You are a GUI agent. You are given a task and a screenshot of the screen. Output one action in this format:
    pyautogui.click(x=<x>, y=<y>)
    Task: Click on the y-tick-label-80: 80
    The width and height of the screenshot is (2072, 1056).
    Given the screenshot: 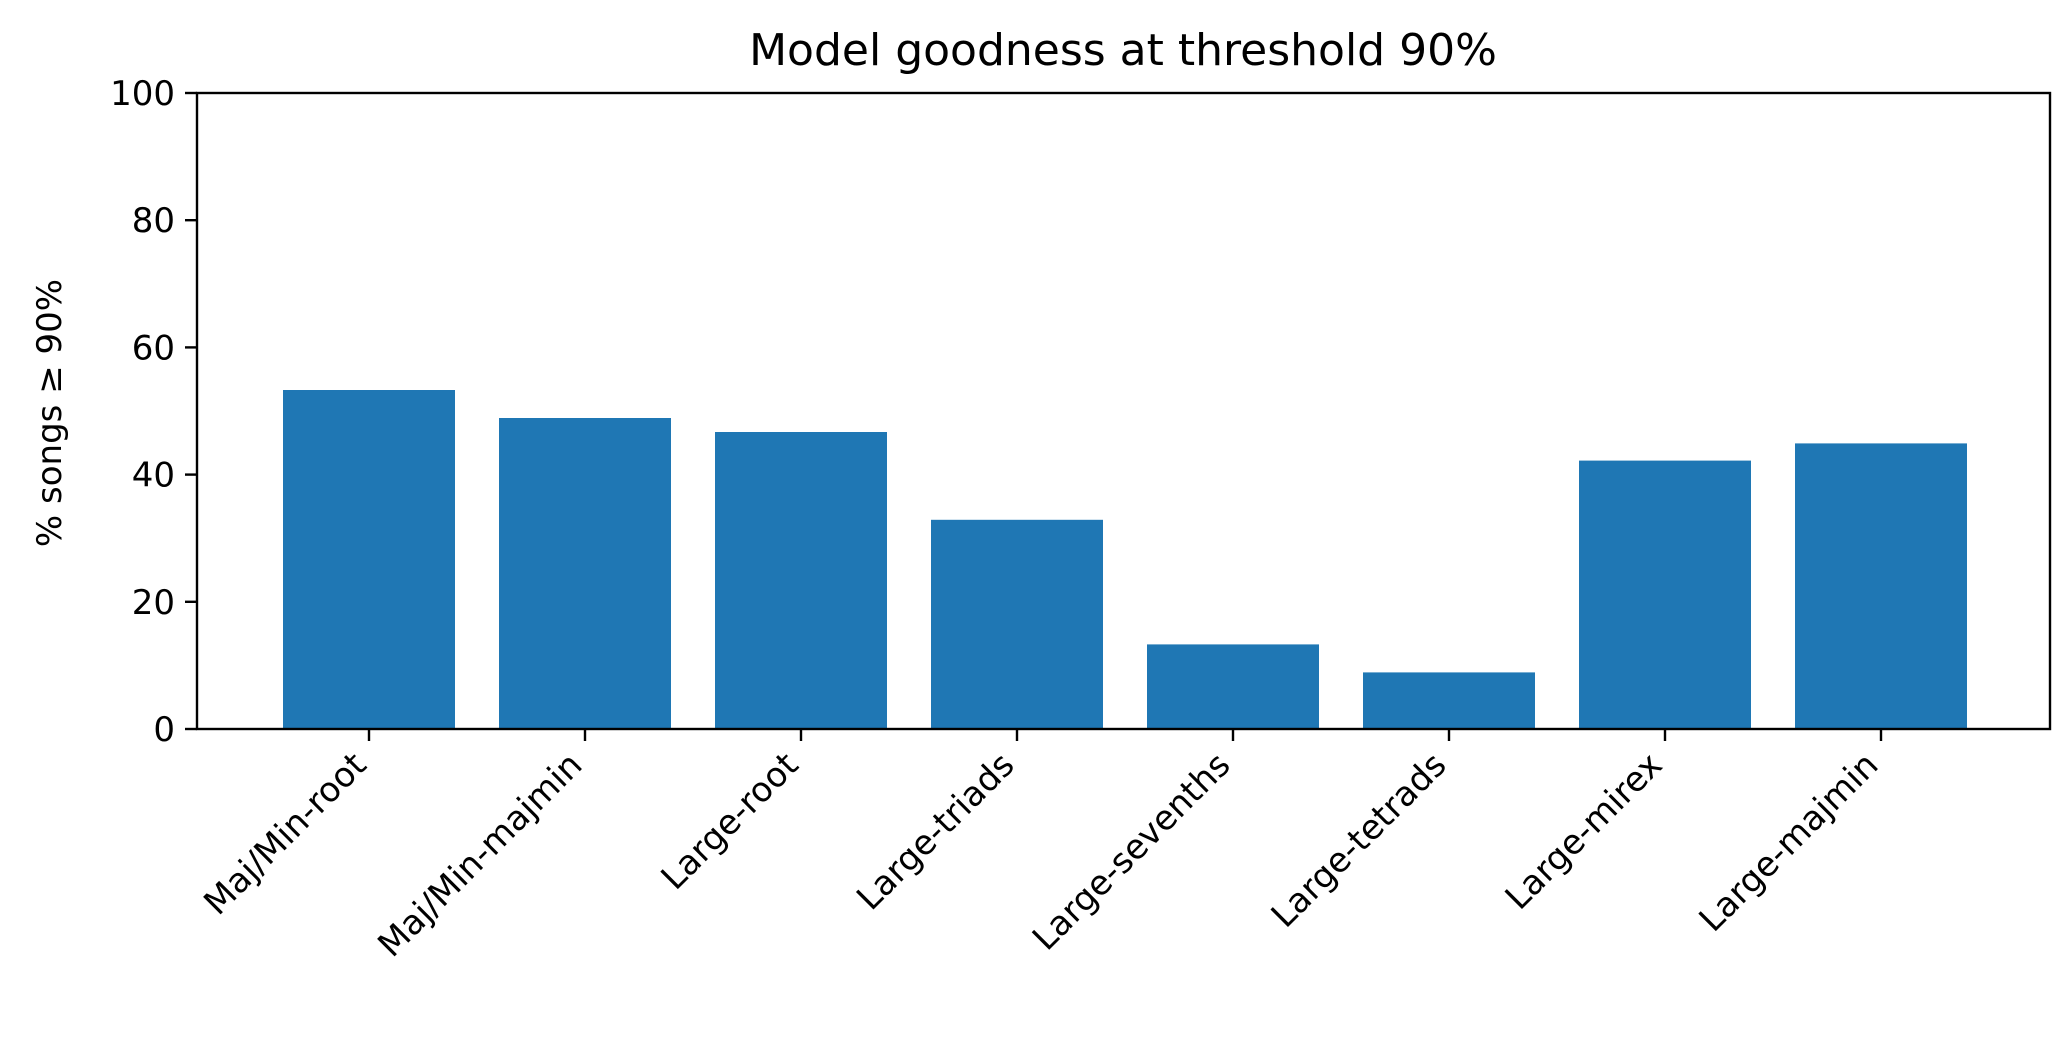 What is the action you would take?
    pyautogui.click(x=153, y=221)
    